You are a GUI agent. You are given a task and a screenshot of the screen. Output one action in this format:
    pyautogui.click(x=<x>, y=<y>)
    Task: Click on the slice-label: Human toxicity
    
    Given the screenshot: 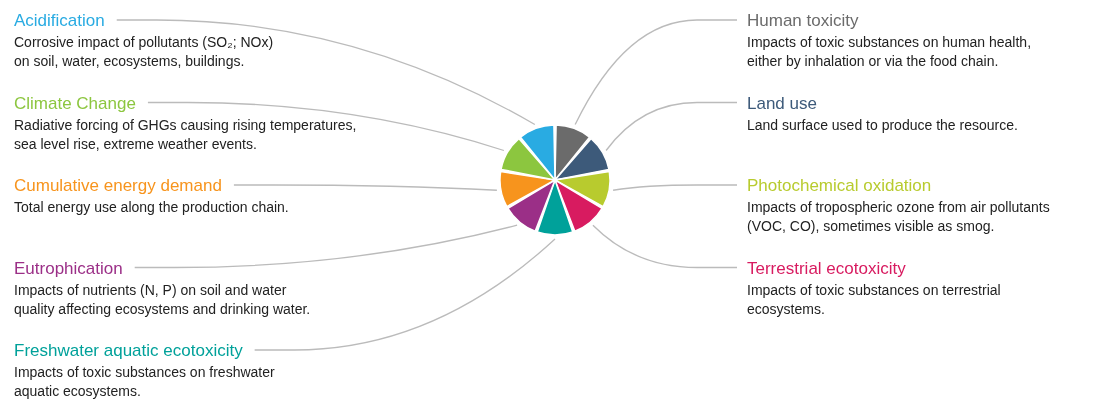 What is the action you would take?
    pyautogui.click(x=803, y=20)
    